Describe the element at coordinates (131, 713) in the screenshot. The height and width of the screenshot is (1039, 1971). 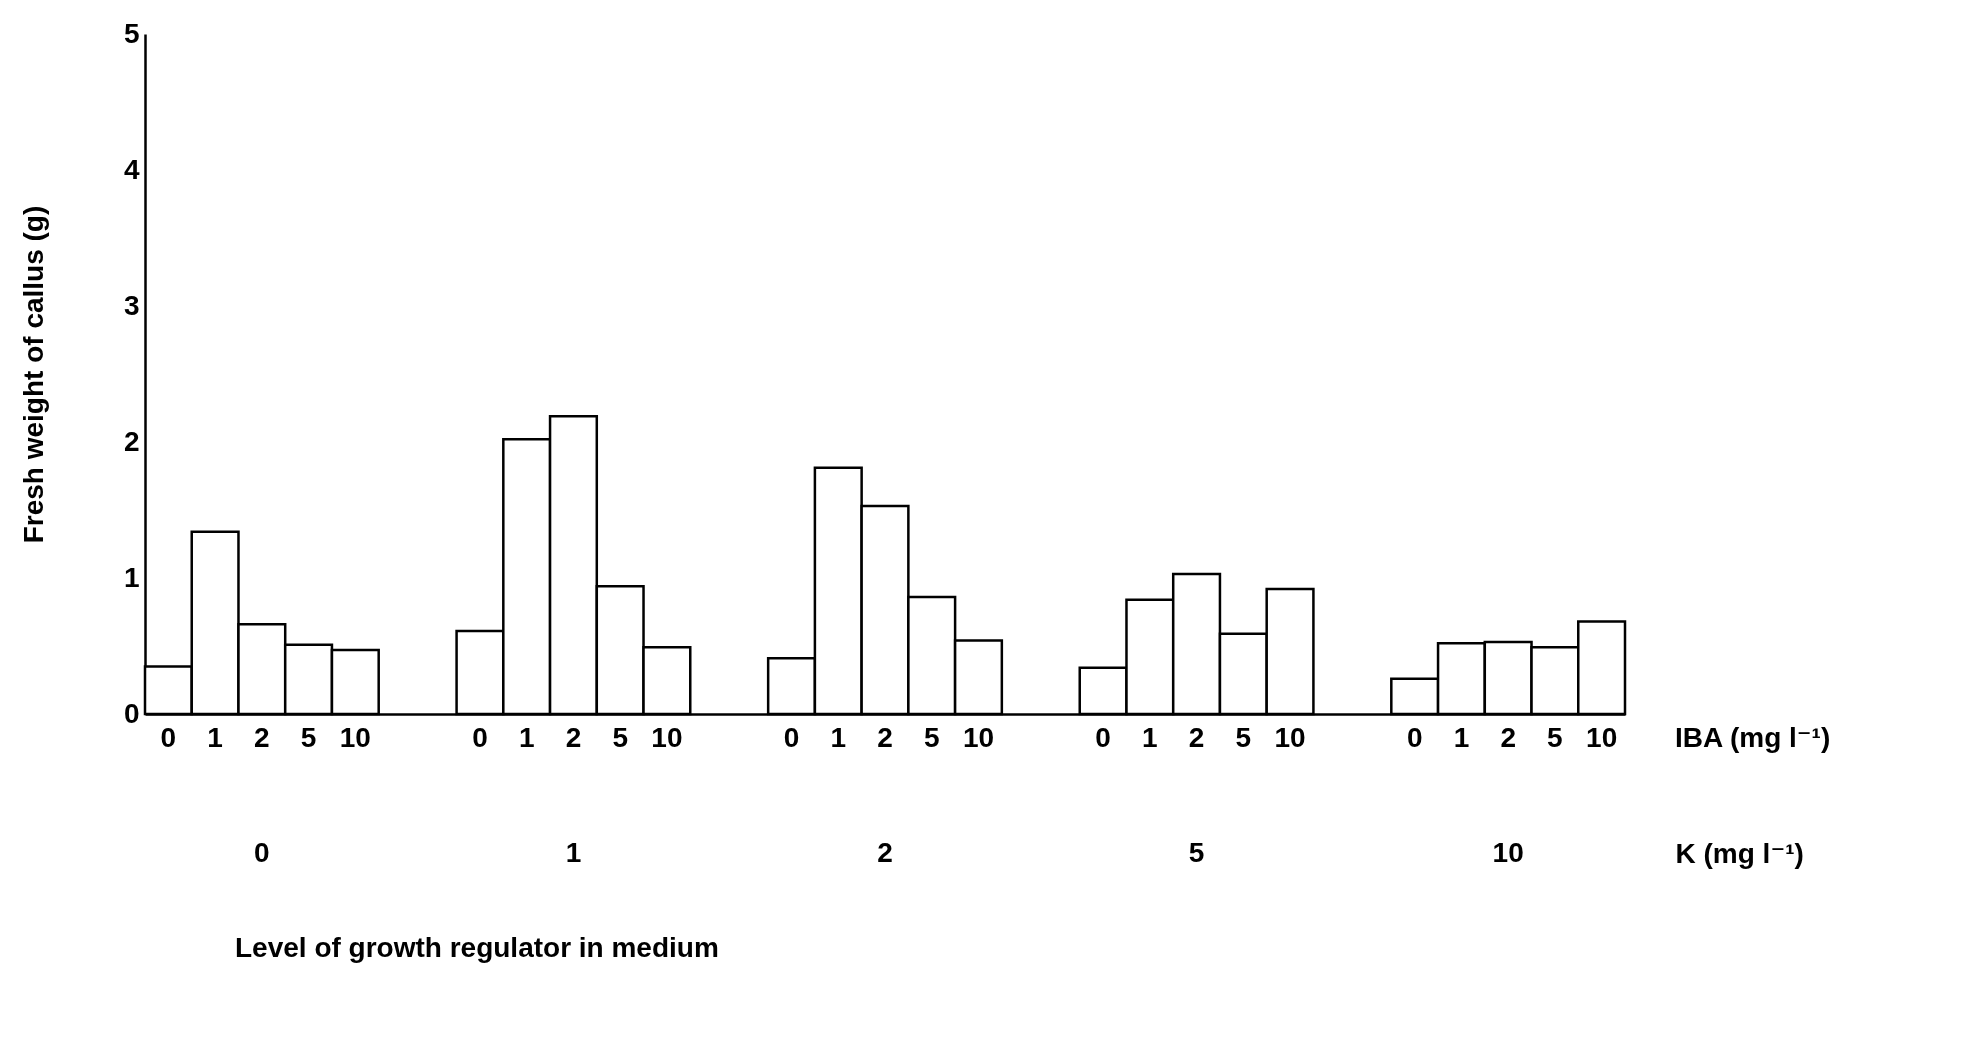
I see `y-tick-label: 0` at that location.